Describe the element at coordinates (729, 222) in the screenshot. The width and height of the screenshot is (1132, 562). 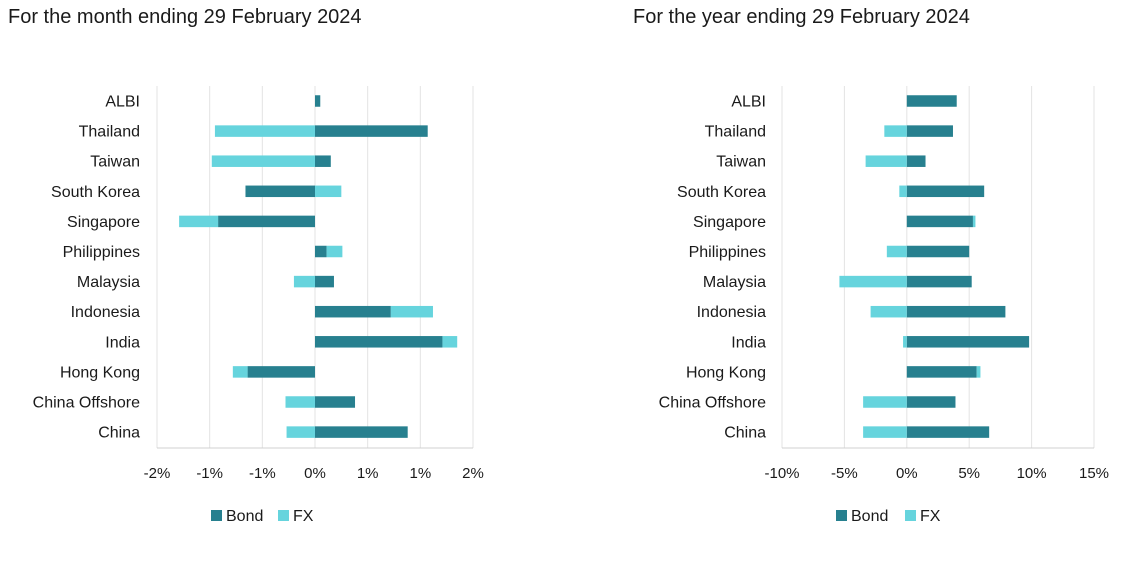
I see `year-category-label: Singapore` at that location.